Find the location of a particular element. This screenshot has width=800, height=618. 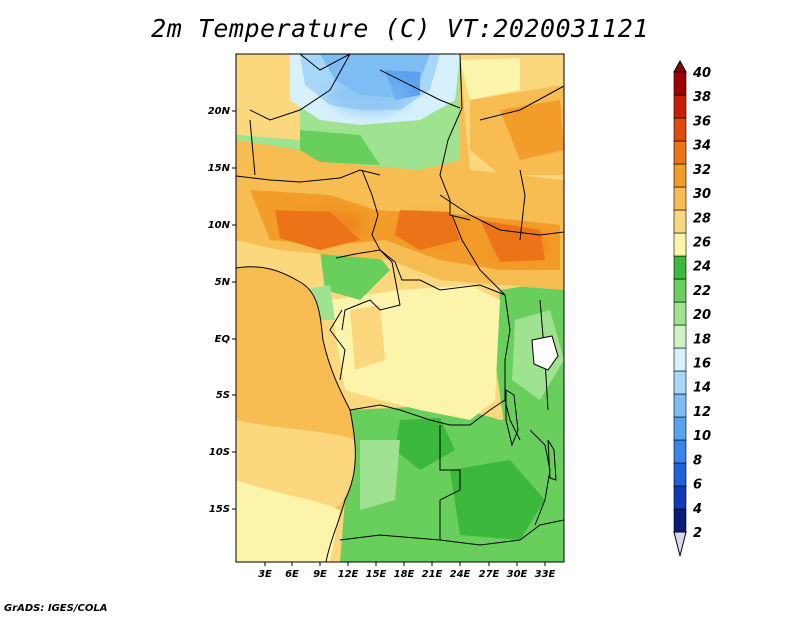

lat-label: 5N is located at coordinates (223, 282).